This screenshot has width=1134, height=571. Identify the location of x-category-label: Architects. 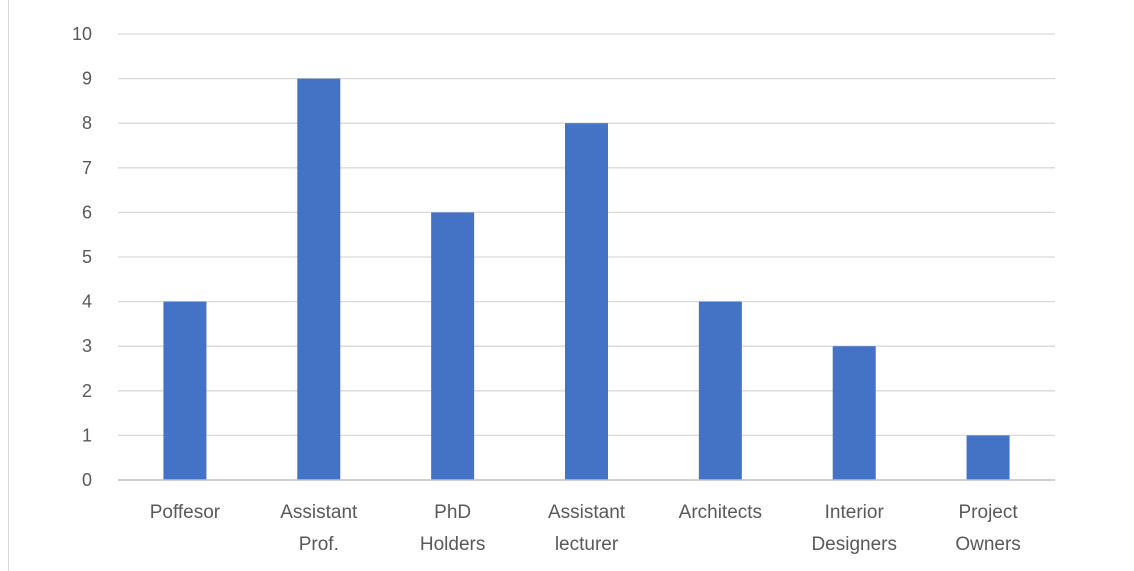
(720, 512).